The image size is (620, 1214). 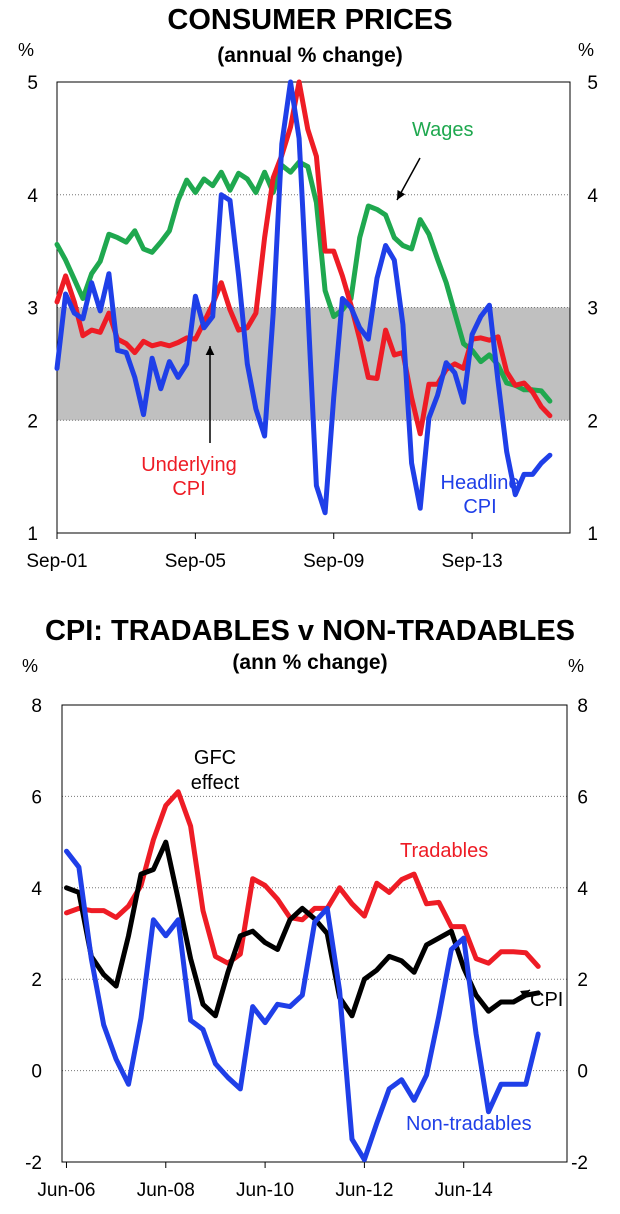 I want to click on x-tick-label: Jun-12, so click(x=364, y=1190).